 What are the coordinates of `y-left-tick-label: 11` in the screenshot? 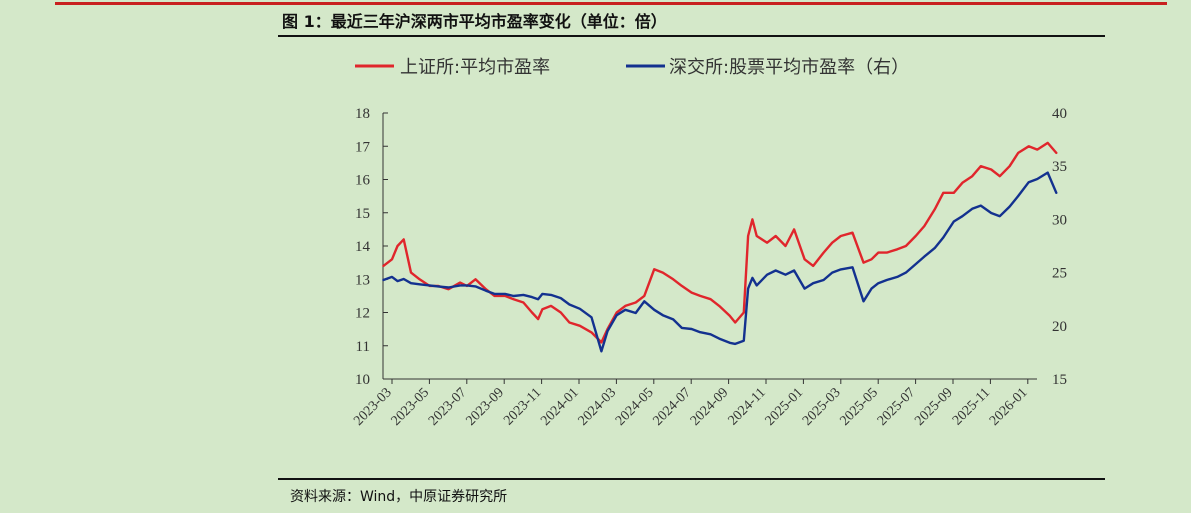 It's located at (363, 347).